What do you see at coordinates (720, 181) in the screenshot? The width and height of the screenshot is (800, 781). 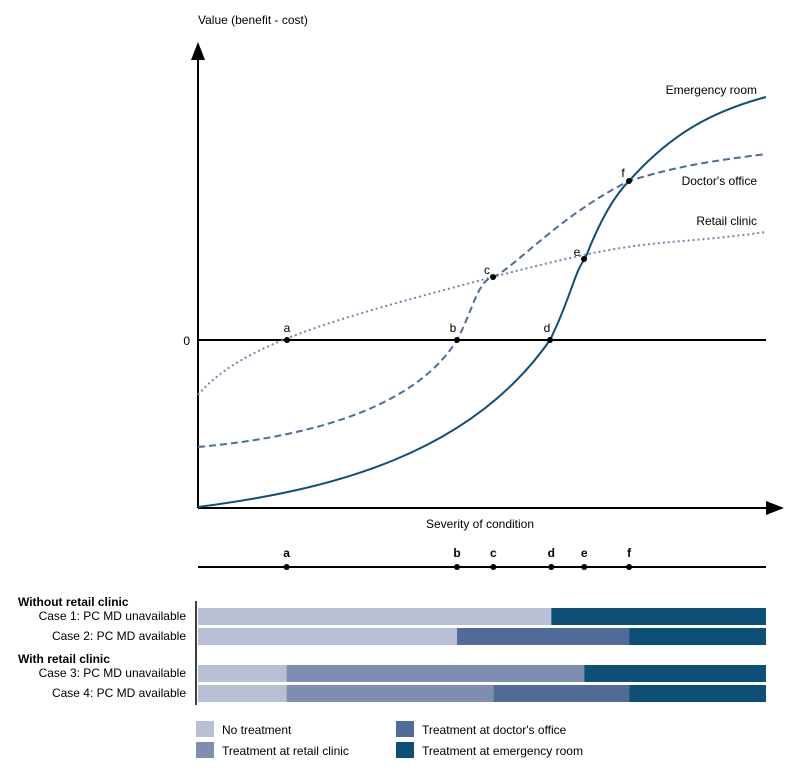 I see `doctors-office-curve-label: Doctor's office` at bounding box center [720, 181].